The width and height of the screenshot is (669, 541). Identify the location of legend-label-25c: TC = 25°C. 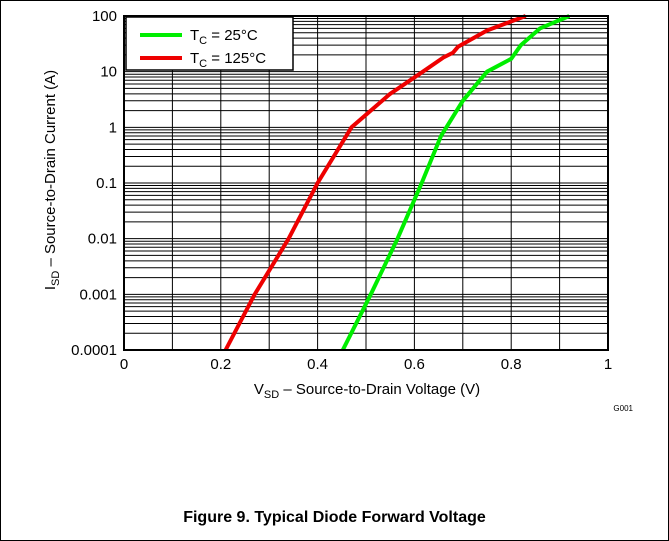
(224, 37).